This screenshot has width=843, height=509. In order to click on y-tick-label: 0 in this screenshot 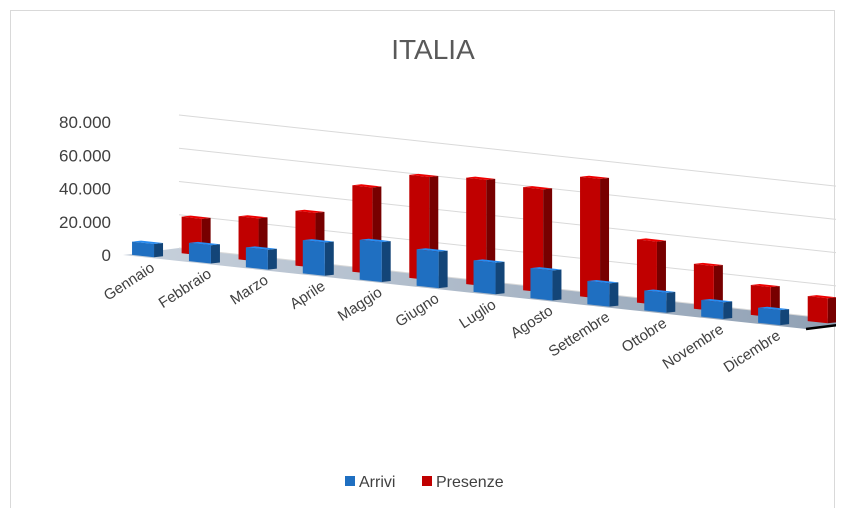, I will do `click(106, 255)`.